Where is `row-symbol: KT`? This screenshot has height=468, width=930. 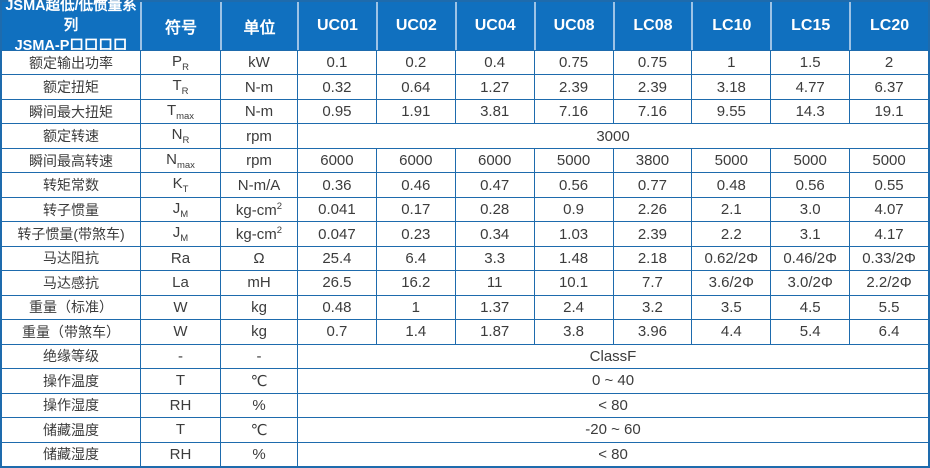
row-symbol: KT is located at coordinates (180, 184).